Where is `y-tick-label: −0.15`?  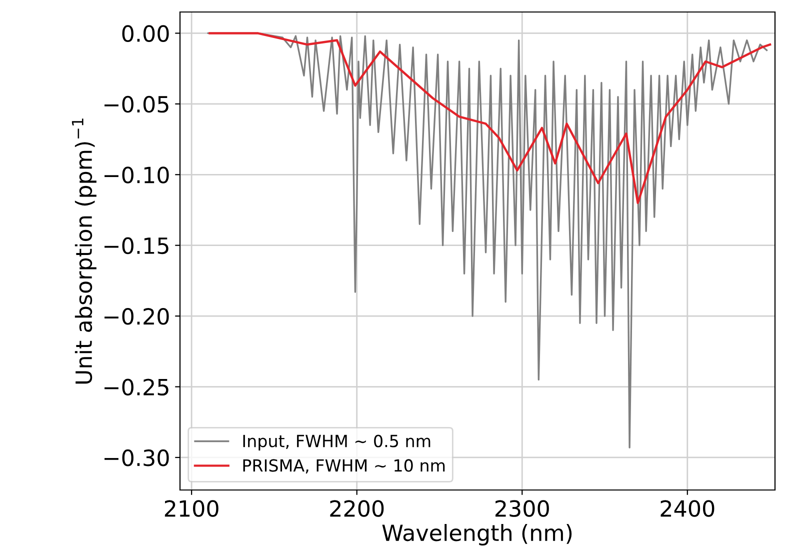 y-tick-label: −0.15 is located at coordinates (136, 245).